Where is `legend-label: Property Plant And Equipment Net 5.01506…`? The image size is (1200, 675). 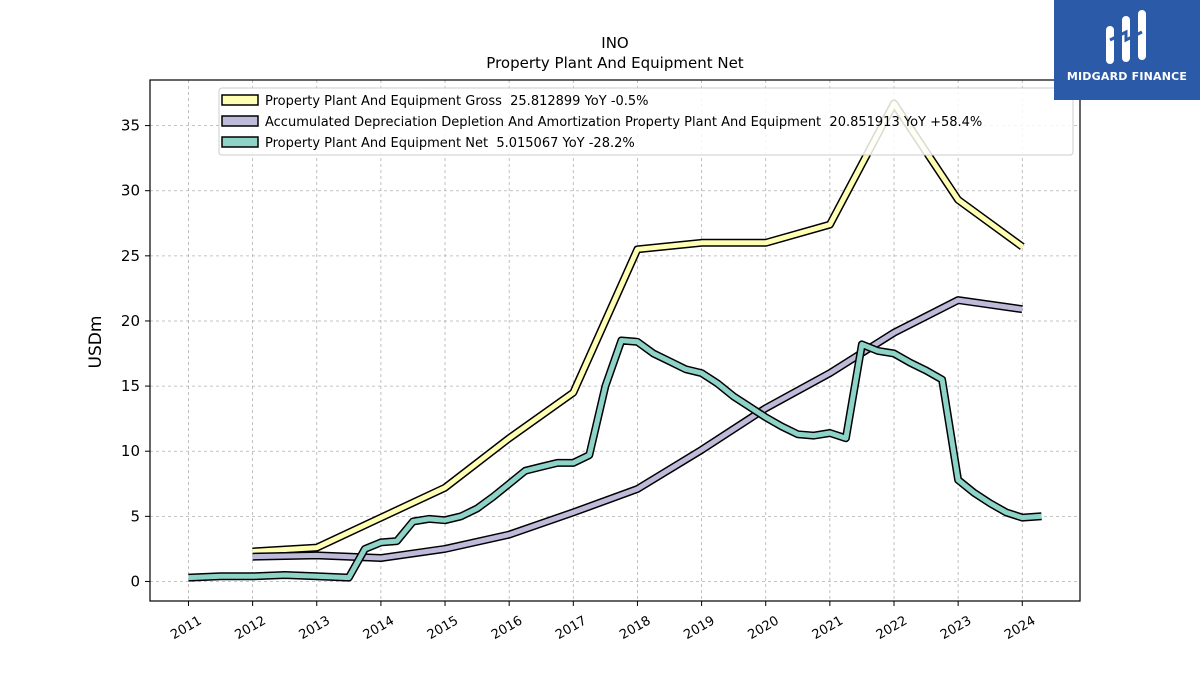 legend-label: Property Plant And Equipment Net 5.01506… is located at coordinates (450, 143).